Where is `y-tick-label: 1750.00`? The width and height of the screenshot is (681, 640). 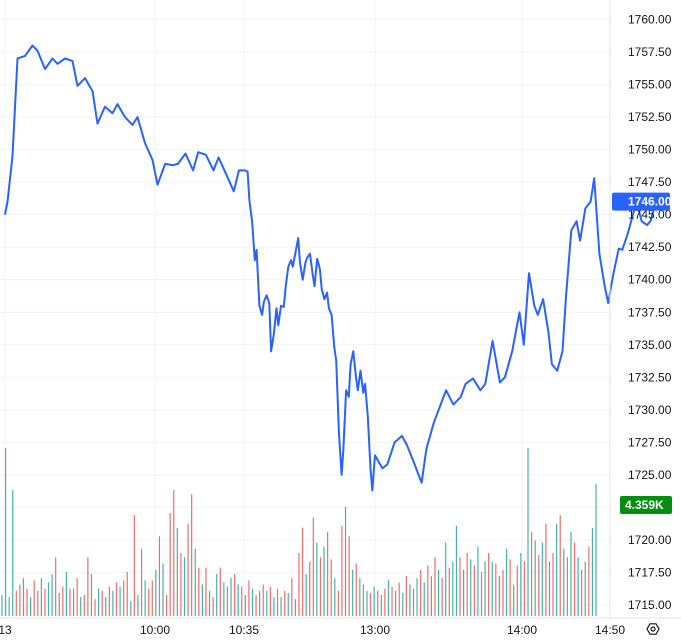 y-tick-label: 1750.00 is located at coordinates (650, 150).